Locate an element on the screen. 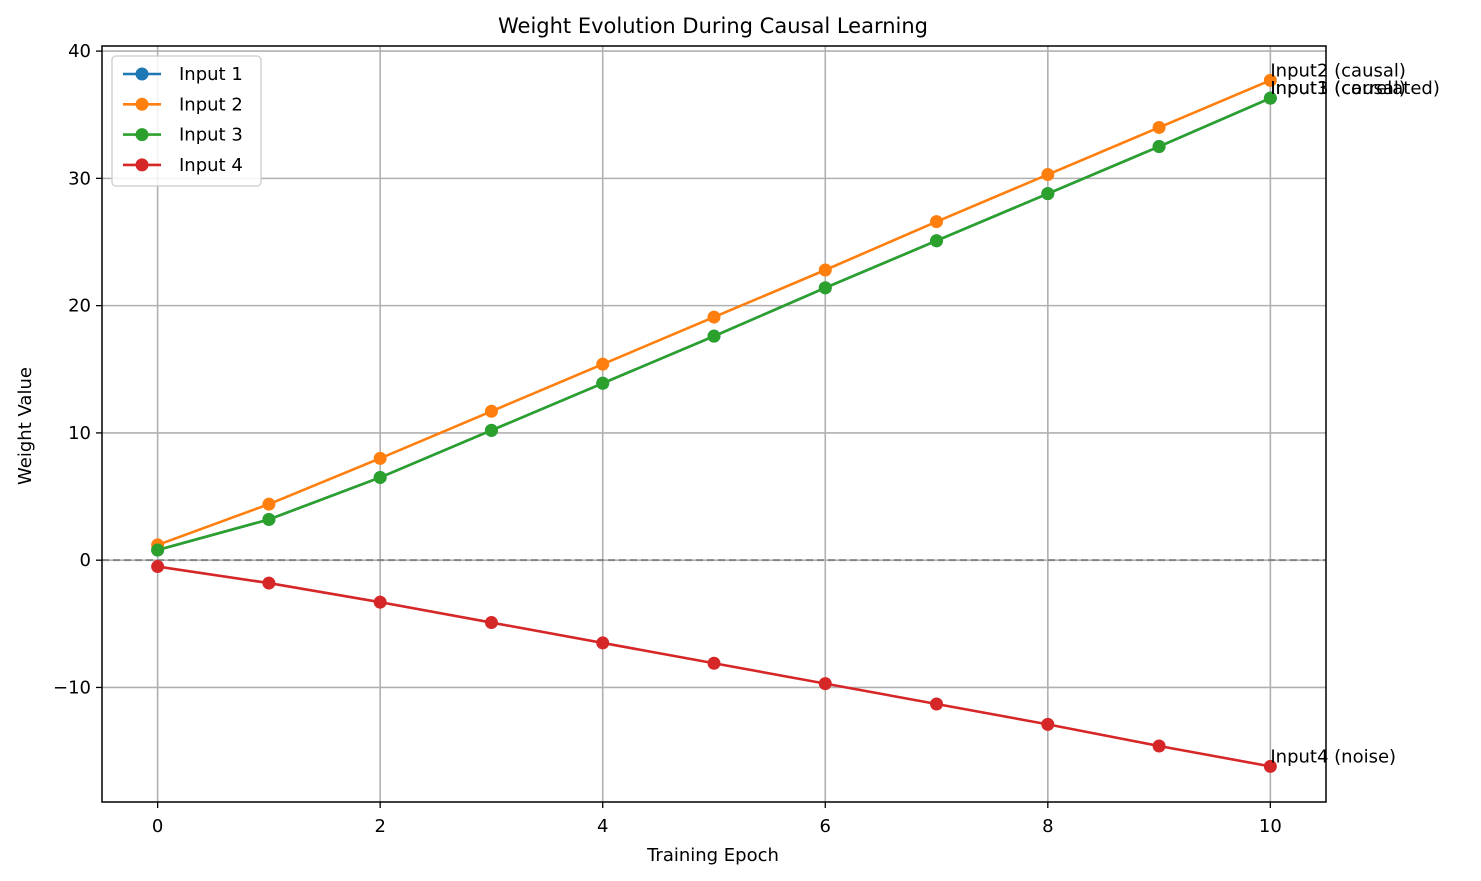  y-tick-label: 30 is located at coordinates (79, 178).